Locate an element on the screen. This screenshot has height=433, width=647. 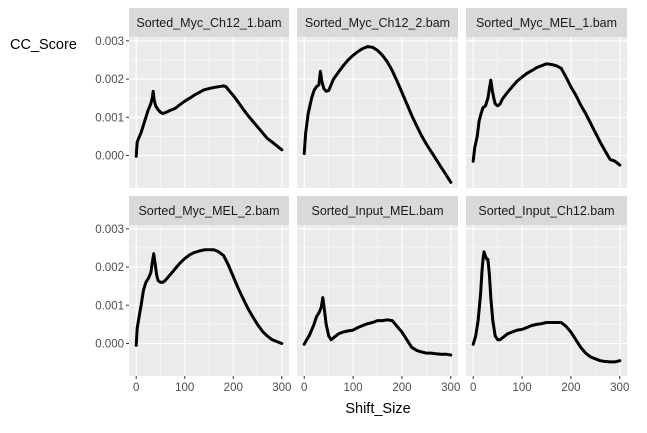
facet-title: Sorted_Input_MEL.bam is located at coordinates (377, 211).